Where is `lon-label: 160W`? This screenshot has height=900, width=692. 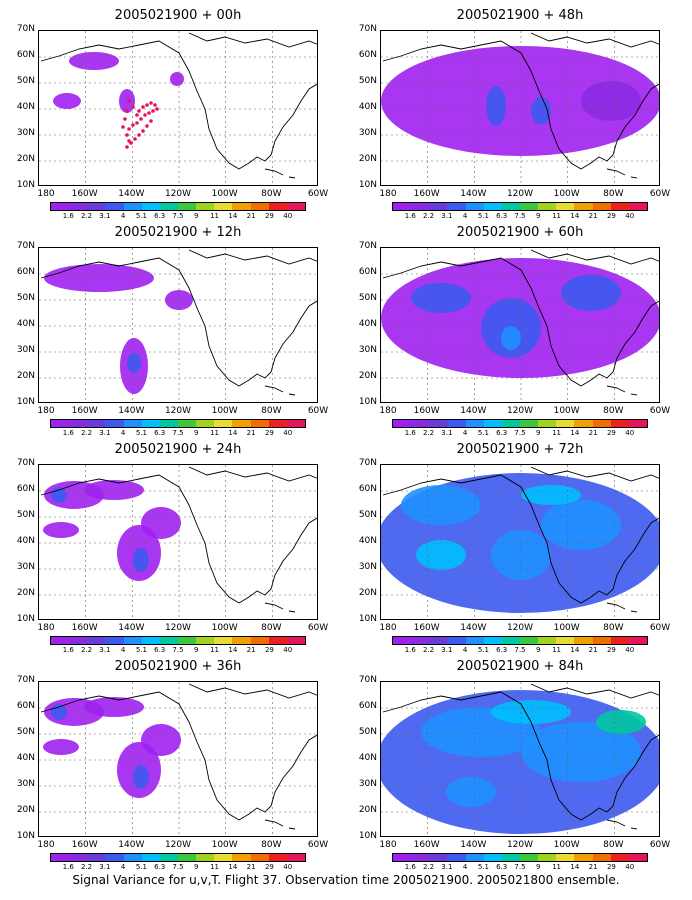 lon-label: 160W is located at coordinates (84, 194).